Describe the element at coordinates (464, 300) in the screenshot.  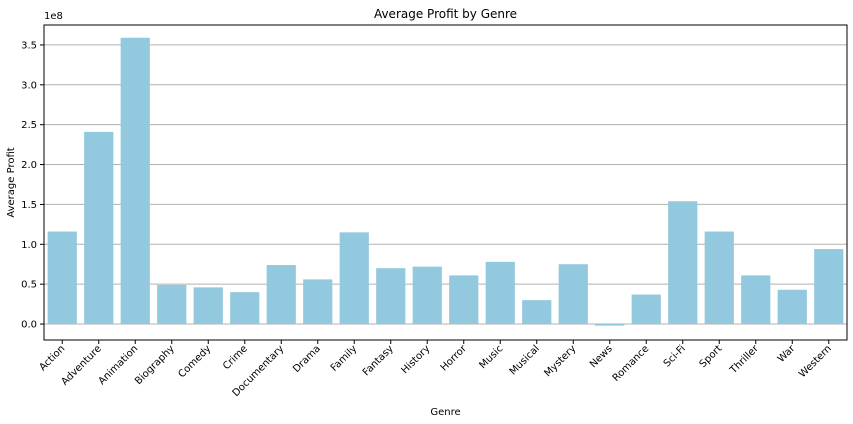
I see `bar-horror` at that location.